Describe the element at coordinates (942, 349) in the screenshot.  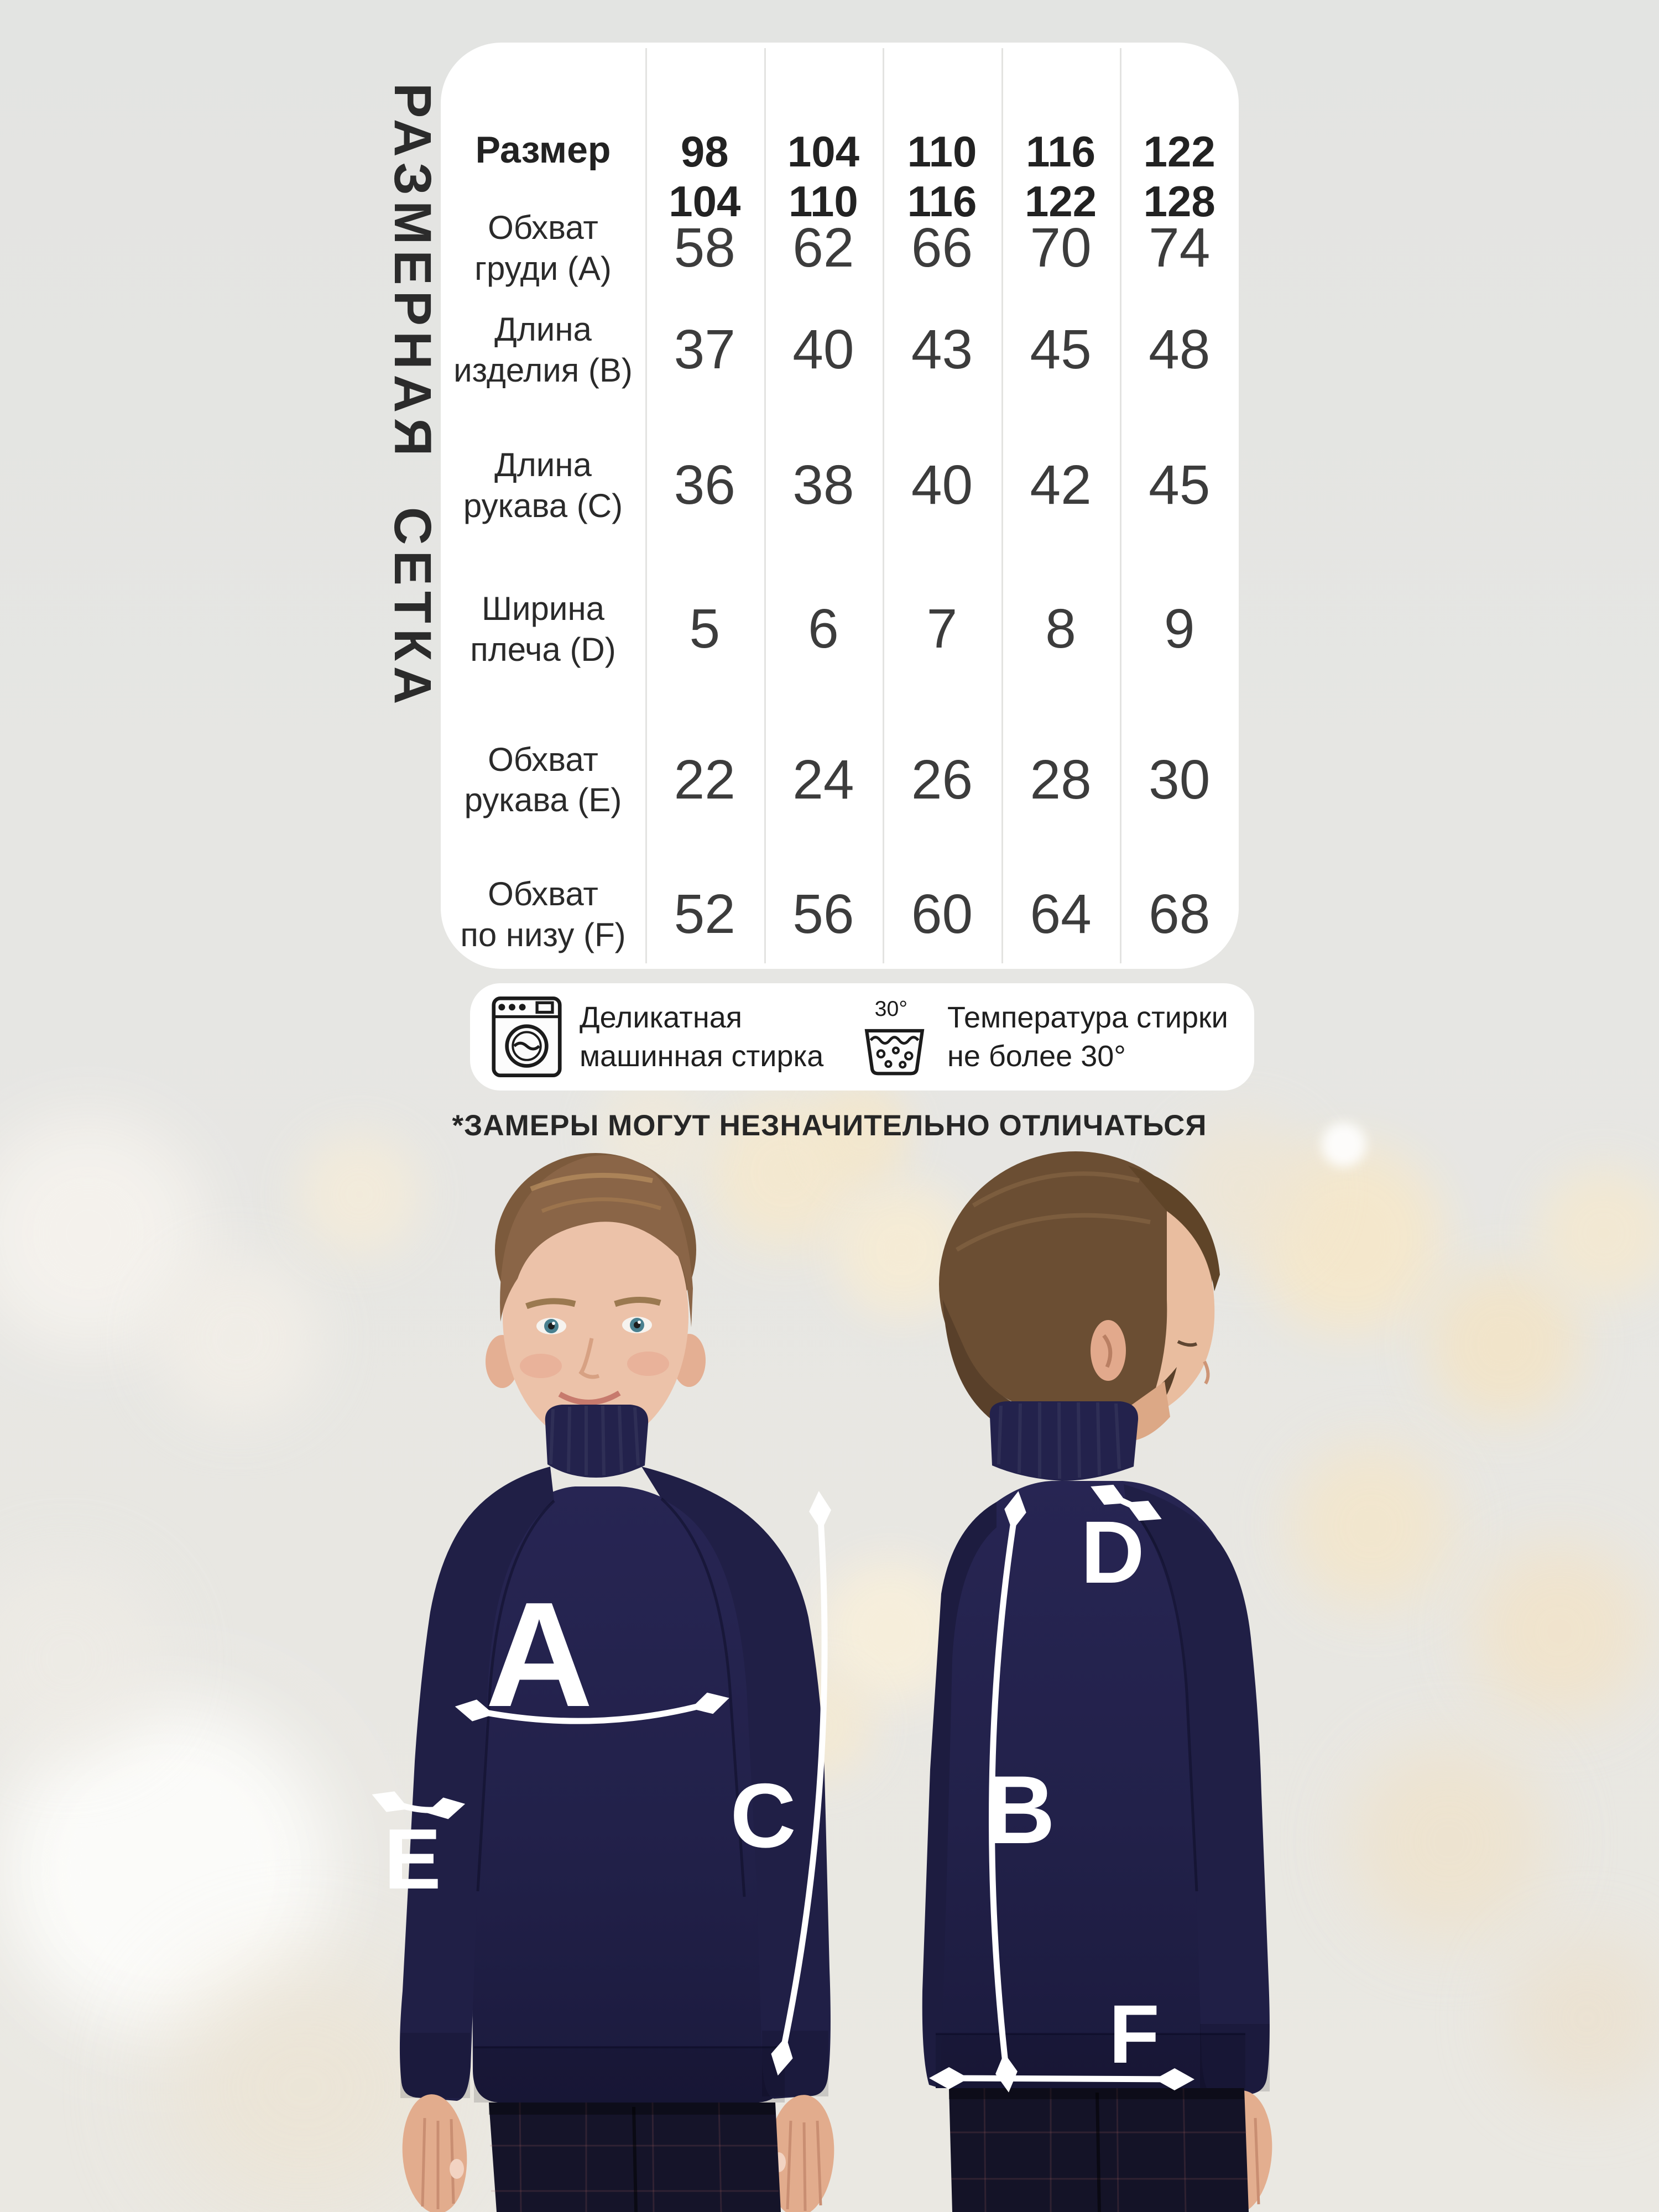
I see `table-cell: 43` at that location.